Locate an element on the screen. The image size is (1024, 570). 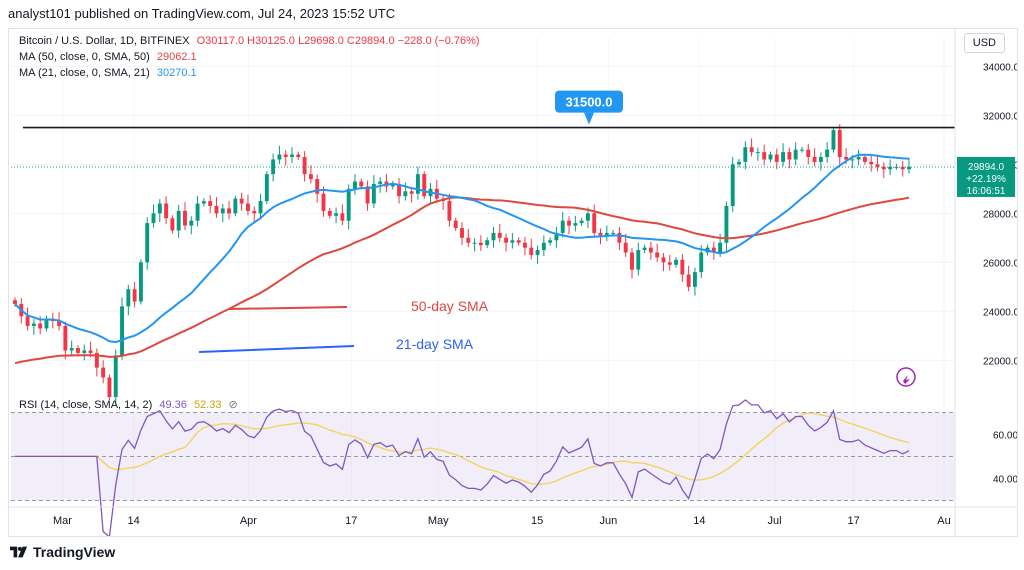
price-tick-label: 28000.0 is located at coordinates (1000, 214).